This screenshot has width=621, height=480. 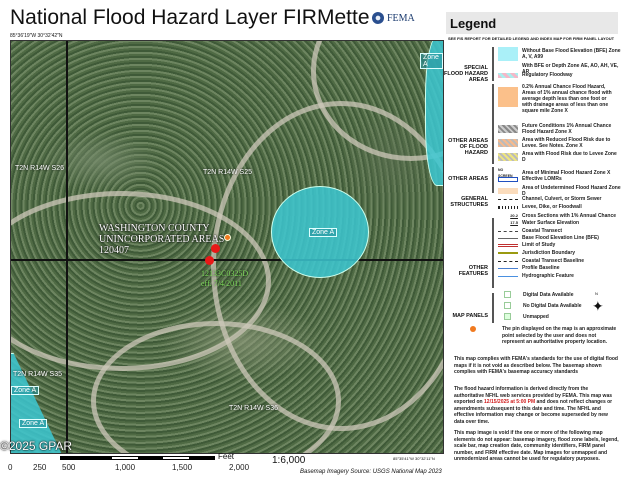 What do you see at coordinates (414, 458) in the screenshot?
I see `coord-bottom-right: 85°35'41"W 30°32'11"N` at bounding box center [414, 458].